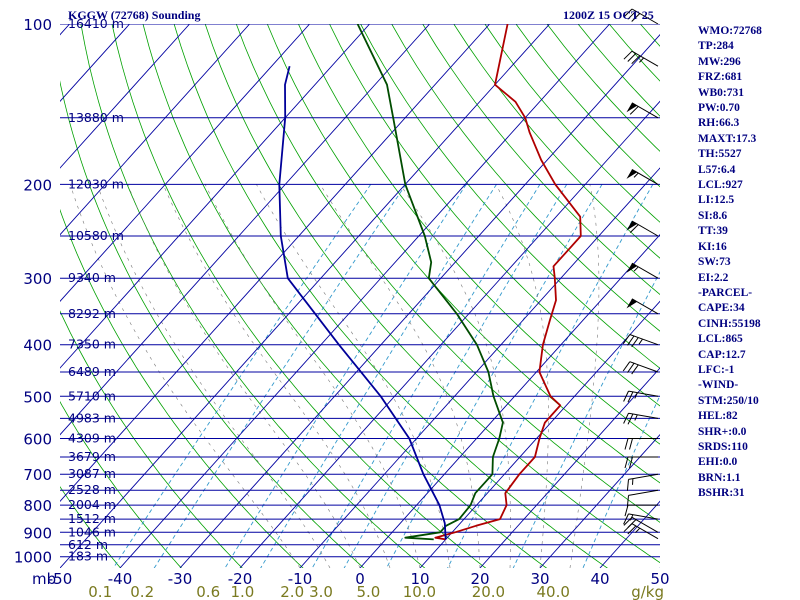  I want to click on height-label: 4309 m, so click(92, 438).